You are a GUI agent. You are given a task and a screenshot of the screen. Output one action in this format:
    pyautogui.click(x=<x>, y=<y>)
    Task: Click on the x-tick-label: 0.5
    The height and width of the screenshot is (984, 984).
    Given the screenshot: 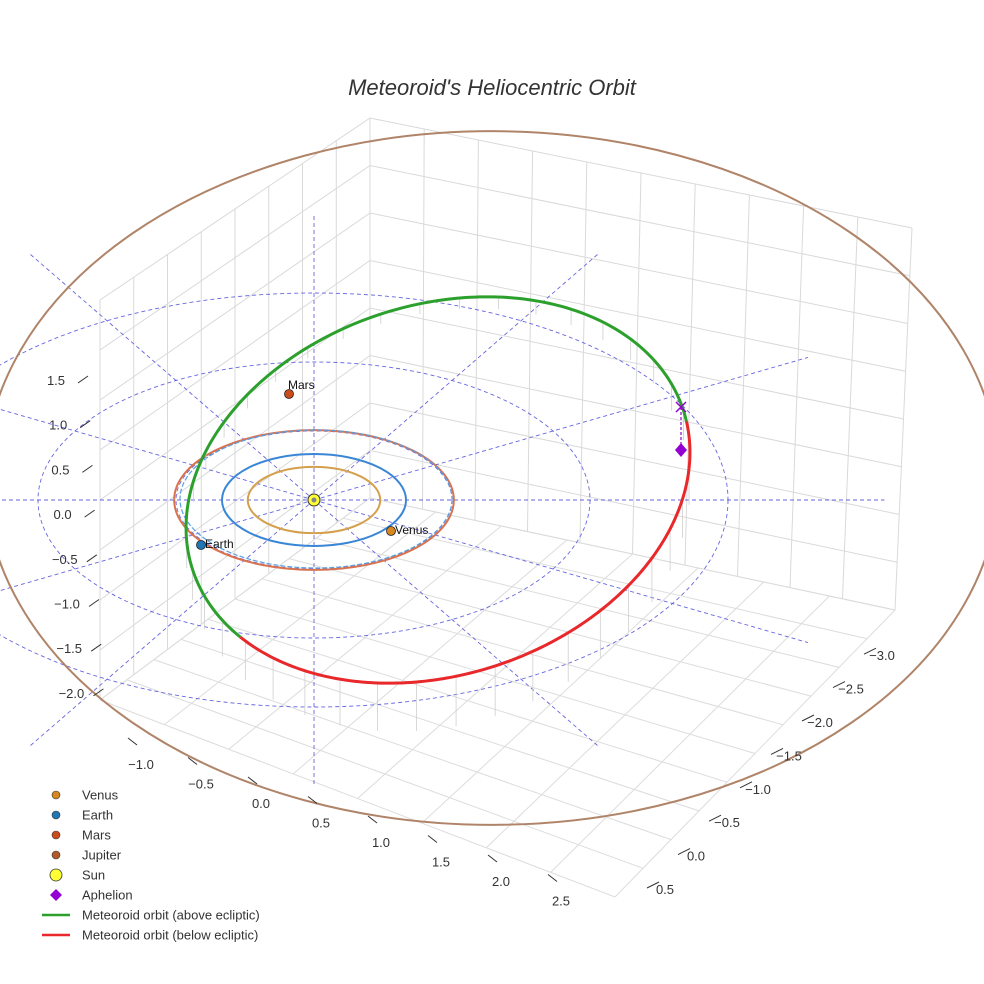 What is the action you would take?
    pyautogui.click(x=321, y=823)
    